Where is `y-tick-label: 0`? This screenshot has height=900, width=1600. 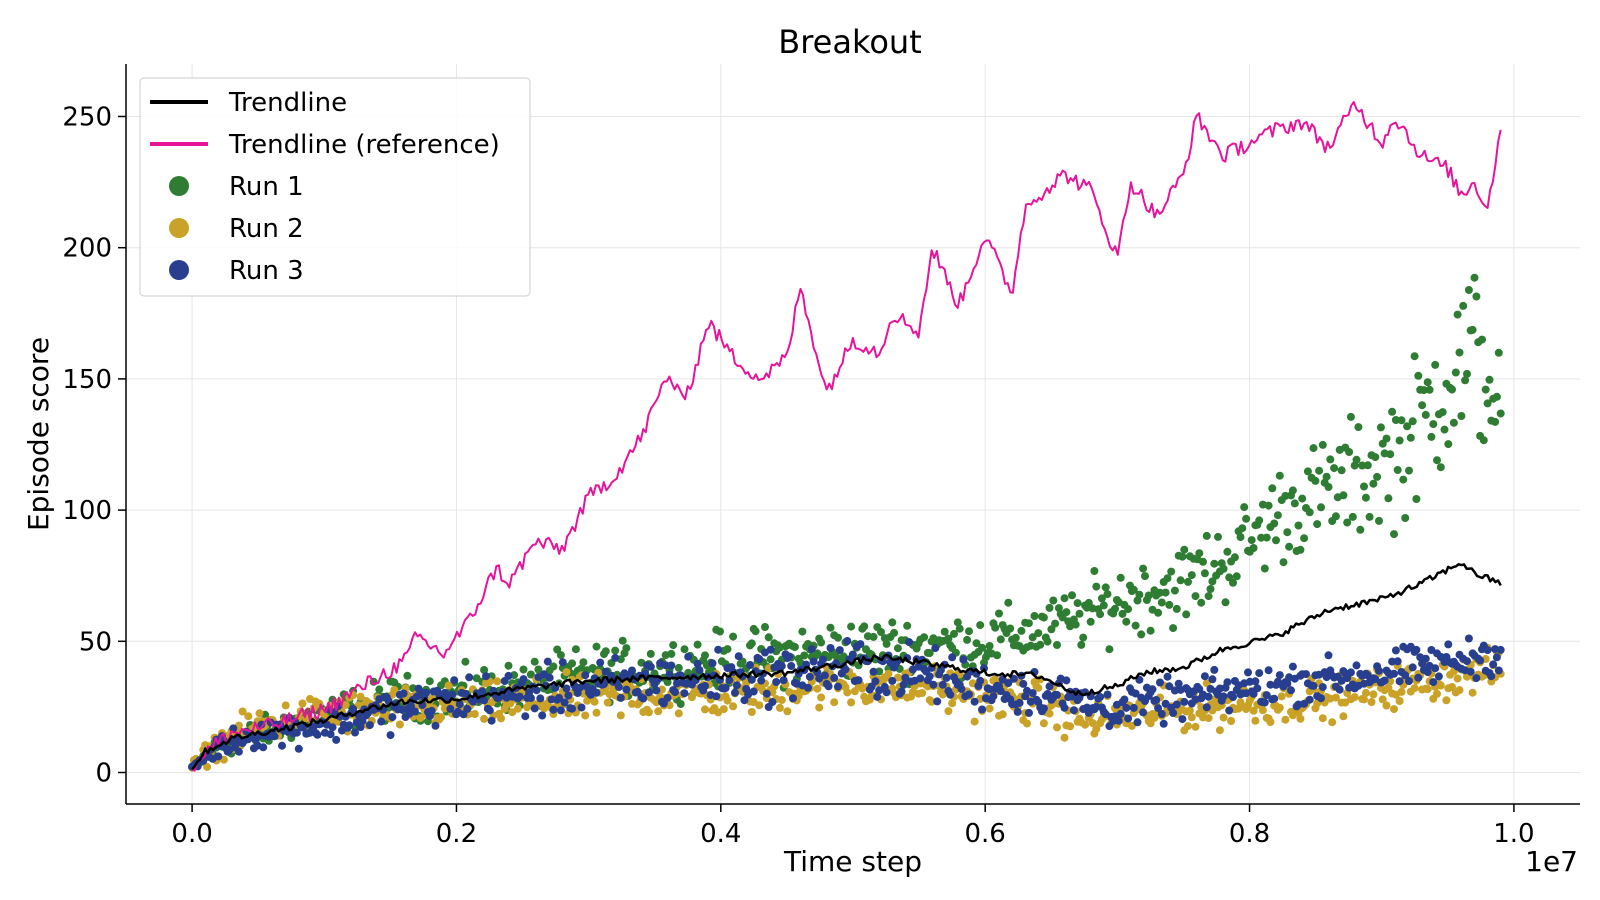
y-tick-label: 0 is located at coordinates (103, 774).